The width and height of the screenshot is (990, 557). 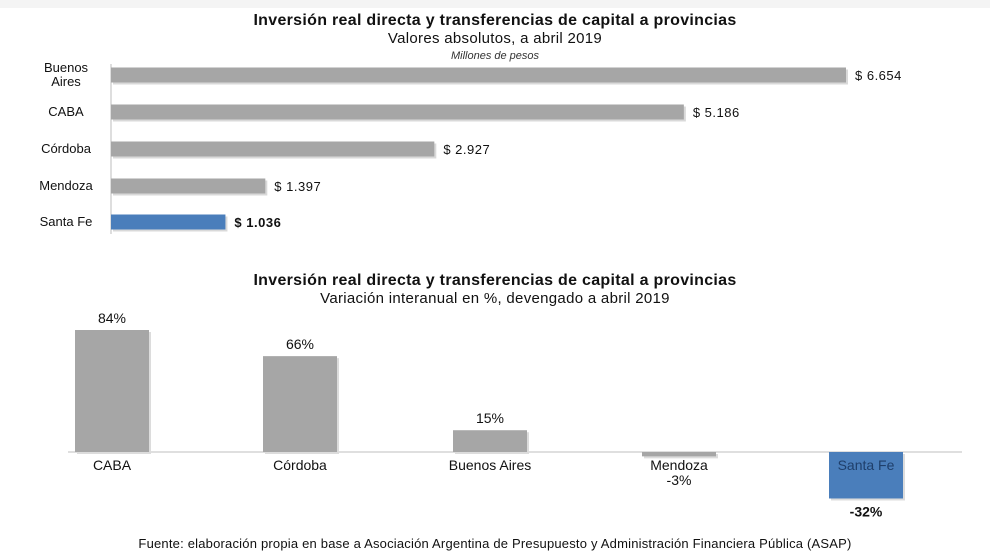 I want to click on chart2-bar-buenos-aires, so click(x=490, y=441).